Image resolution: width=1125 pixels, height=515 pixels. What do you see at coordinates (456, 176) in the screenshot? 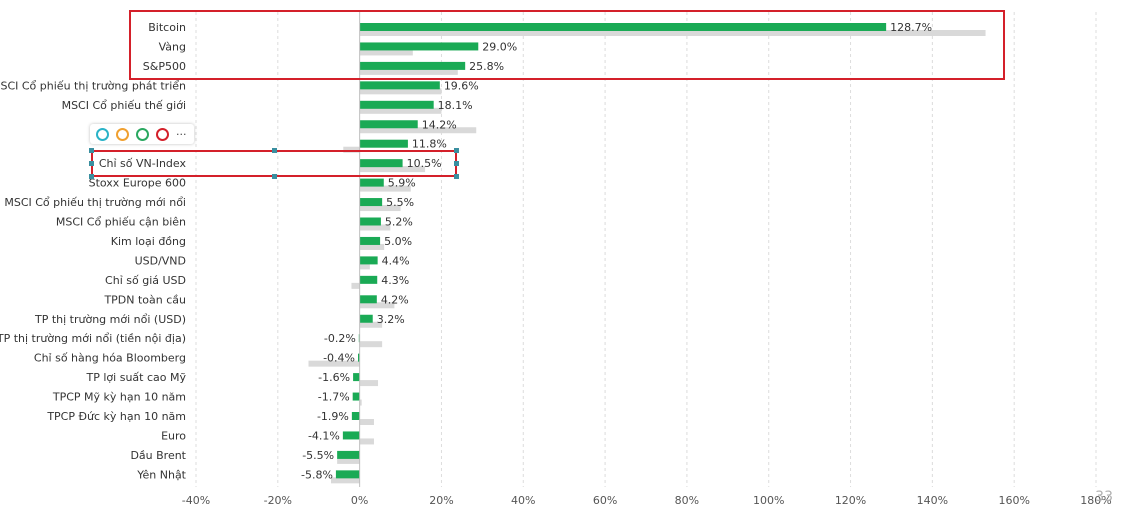
I see `resize-handle-bottom-right` at bounding box center [456, 176].